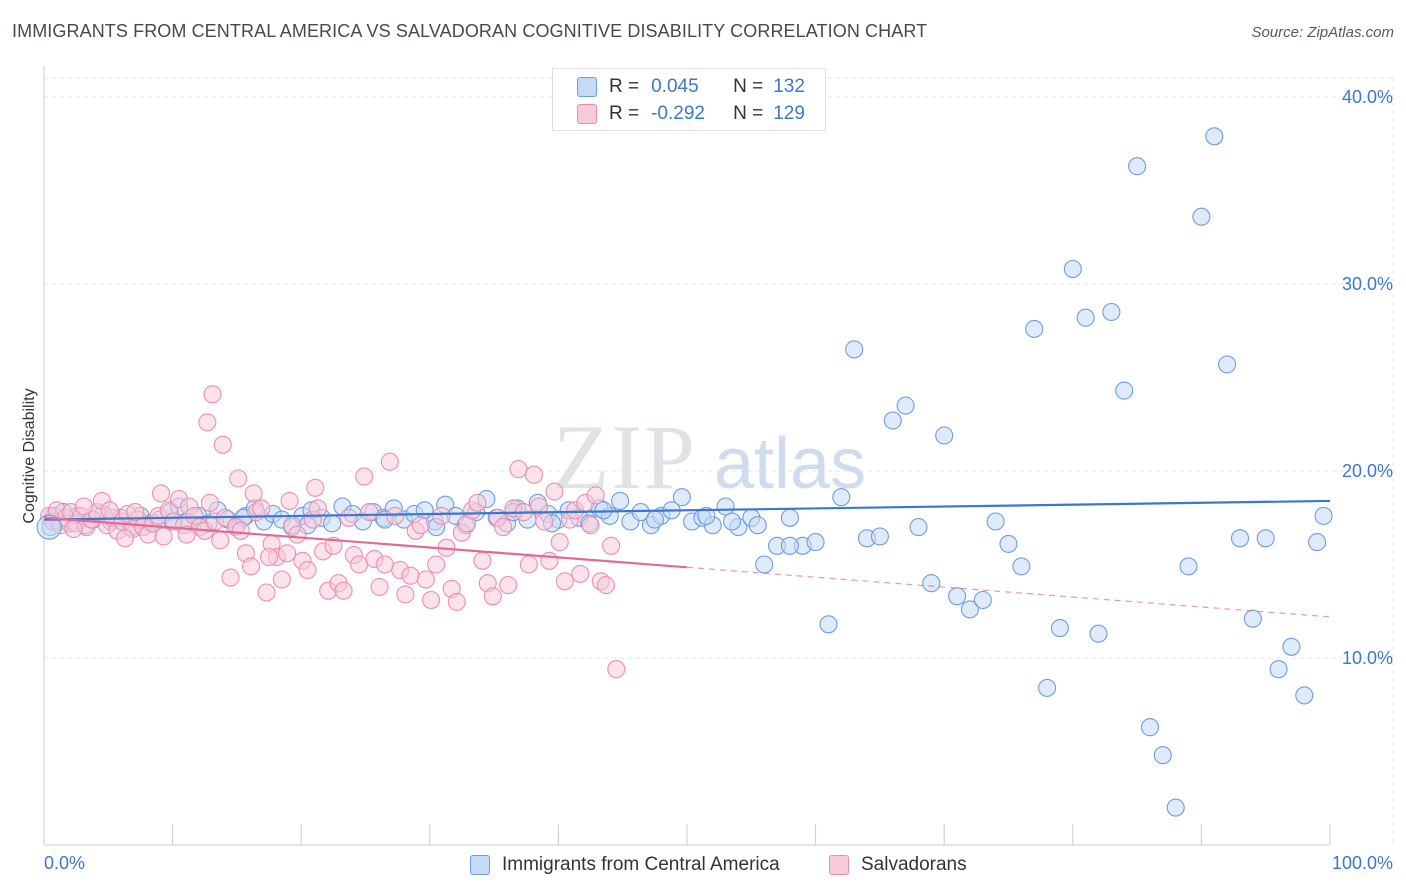  Describe the element at coordinates (587, 87) in the screenshot. I see `stats-swatch-immigrants` at that location.